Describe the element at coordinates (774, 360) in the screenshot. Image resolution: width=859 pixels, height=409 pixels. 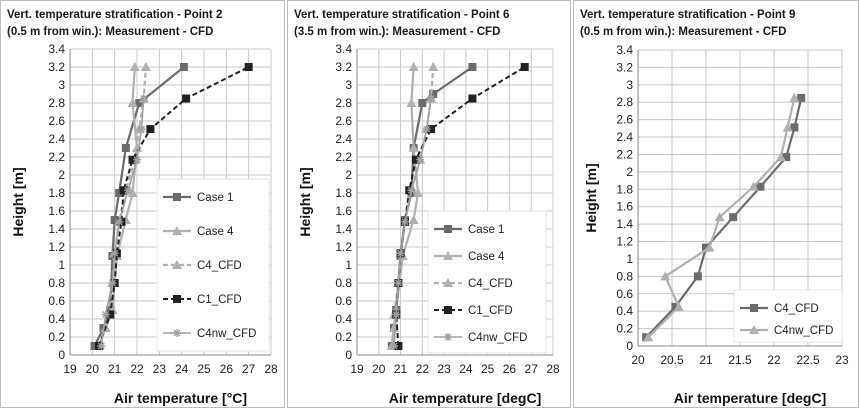
I see `x-tick-label: 22` at that location.